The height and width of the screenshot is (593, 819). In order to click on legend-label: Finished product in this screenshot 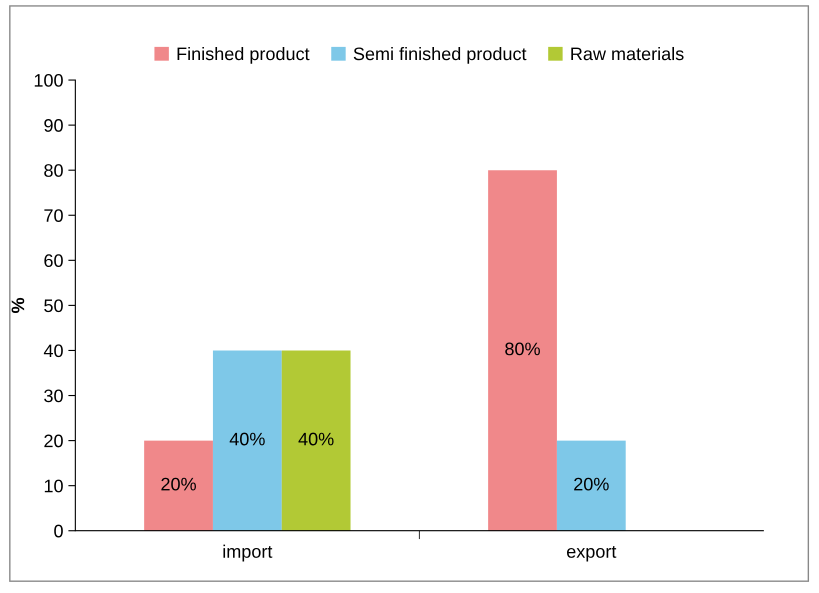, I will do `click(244, 55)`.